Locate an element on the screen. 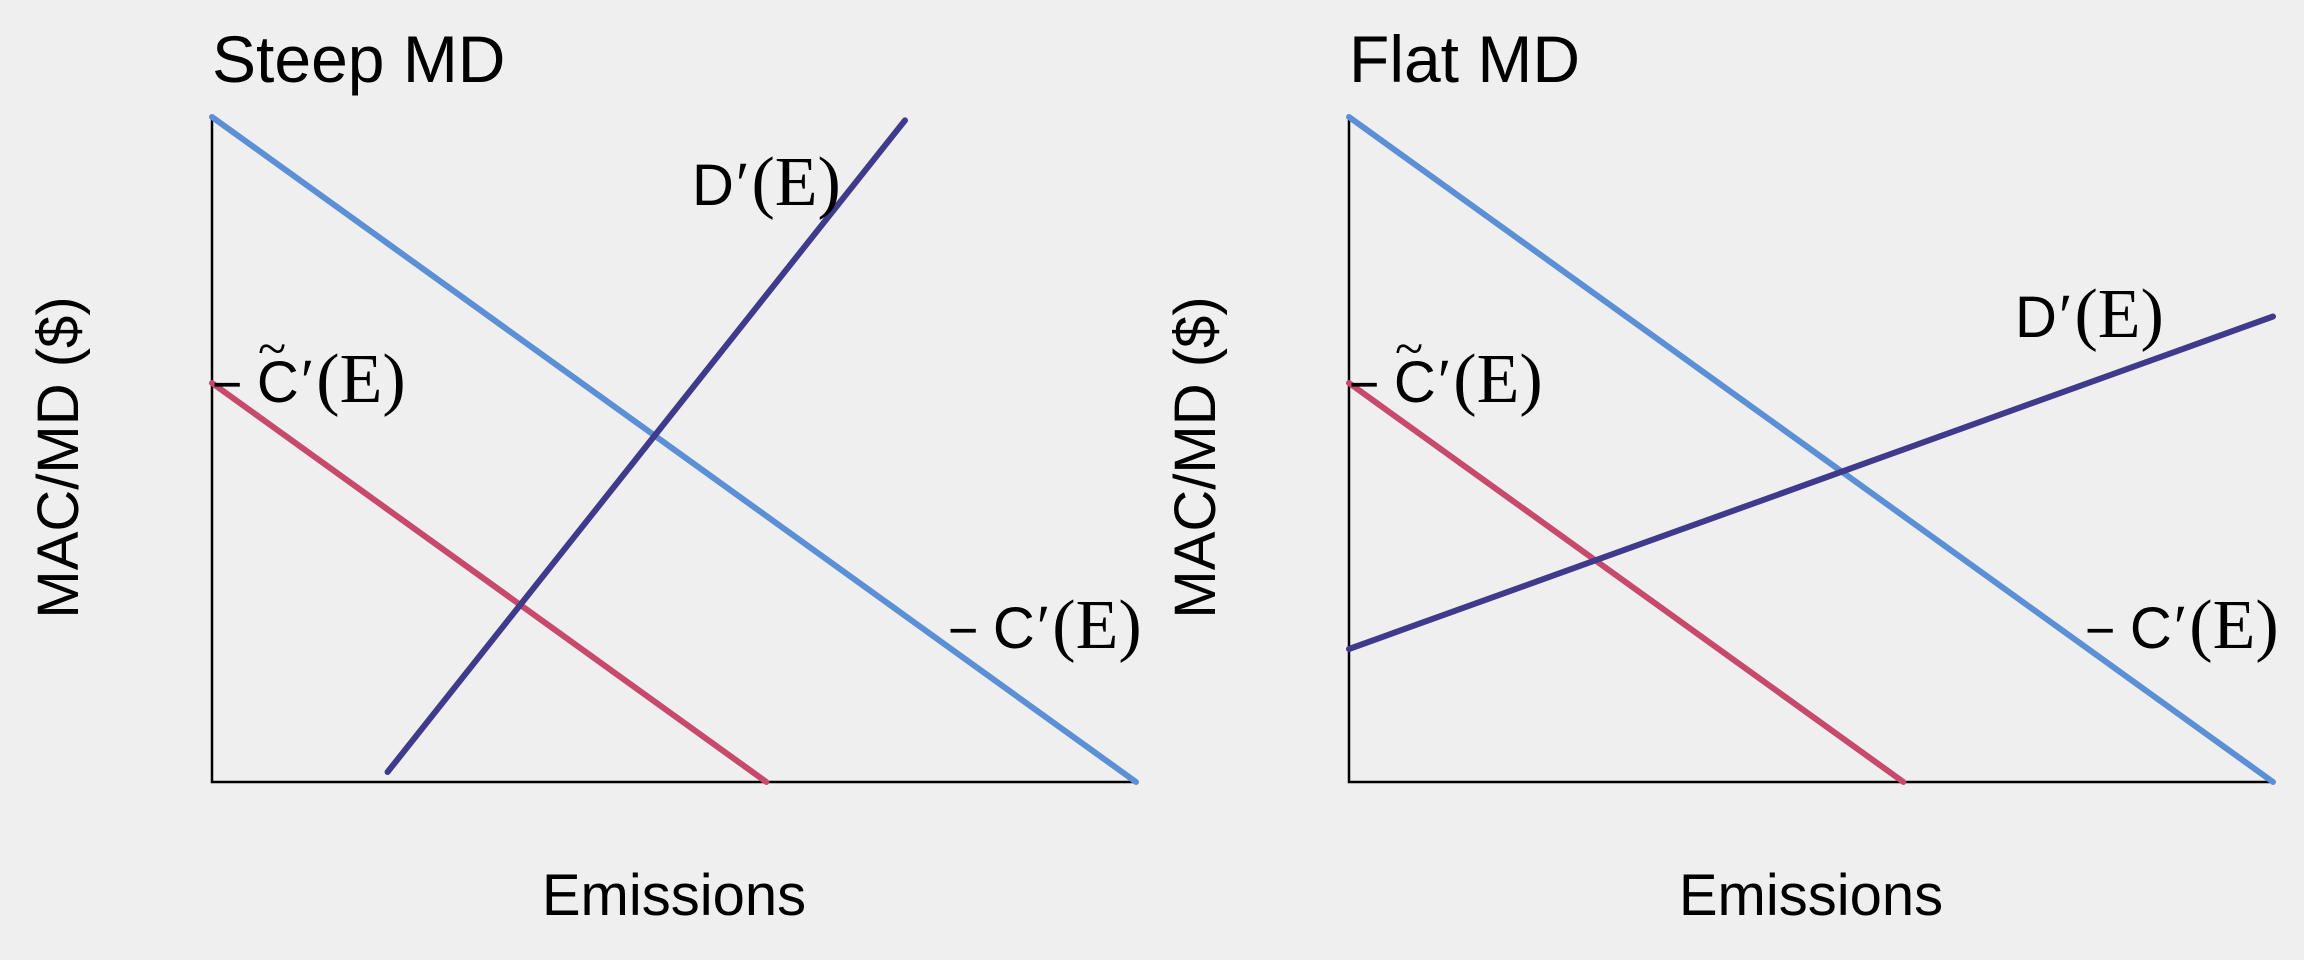 The height and width of the screenshot is (960, 2304). curve-marginal-damage is located at coordinates (1811, 482).